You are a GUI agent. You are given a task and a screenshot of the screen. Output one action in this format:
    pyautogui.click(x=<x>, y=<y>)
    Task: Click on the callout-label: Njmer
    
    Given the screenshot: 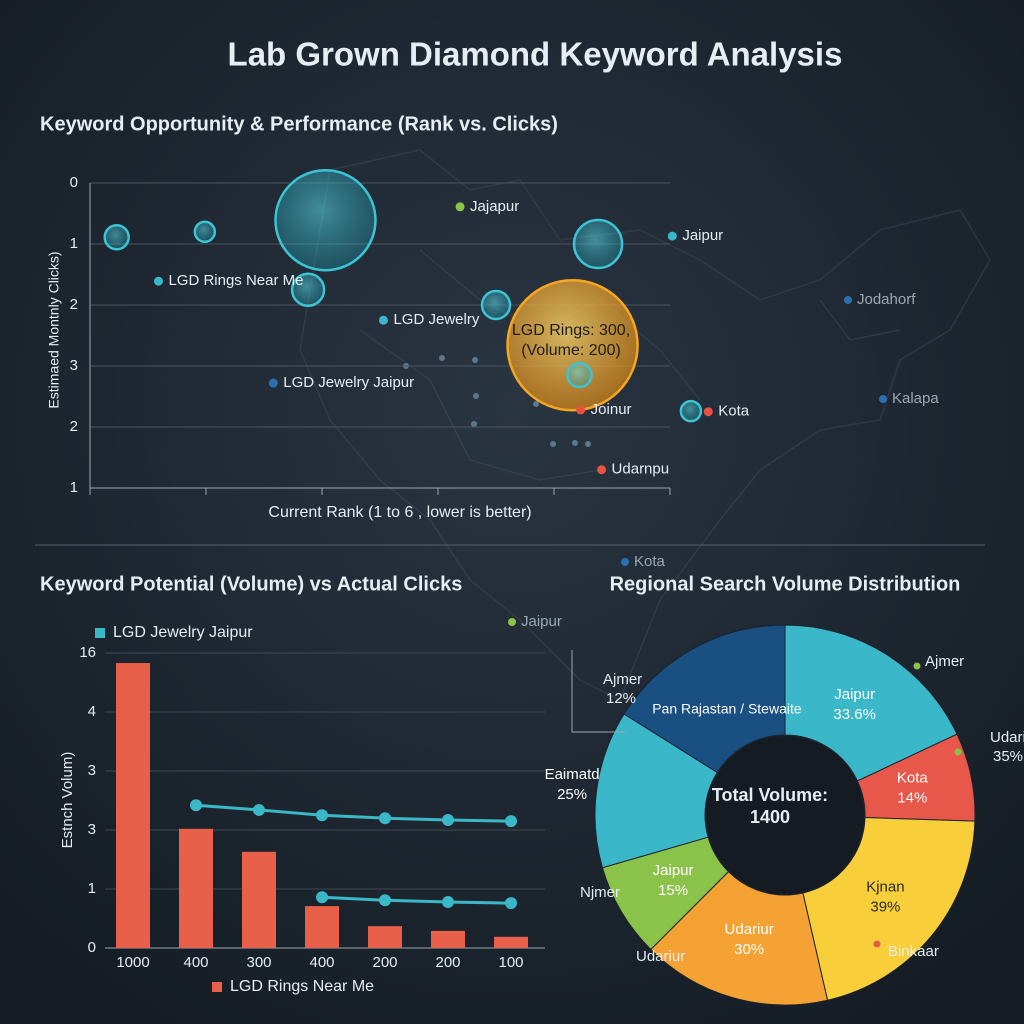 What is the action you would take?
    pyautogui.click(x=600, y=892)
    